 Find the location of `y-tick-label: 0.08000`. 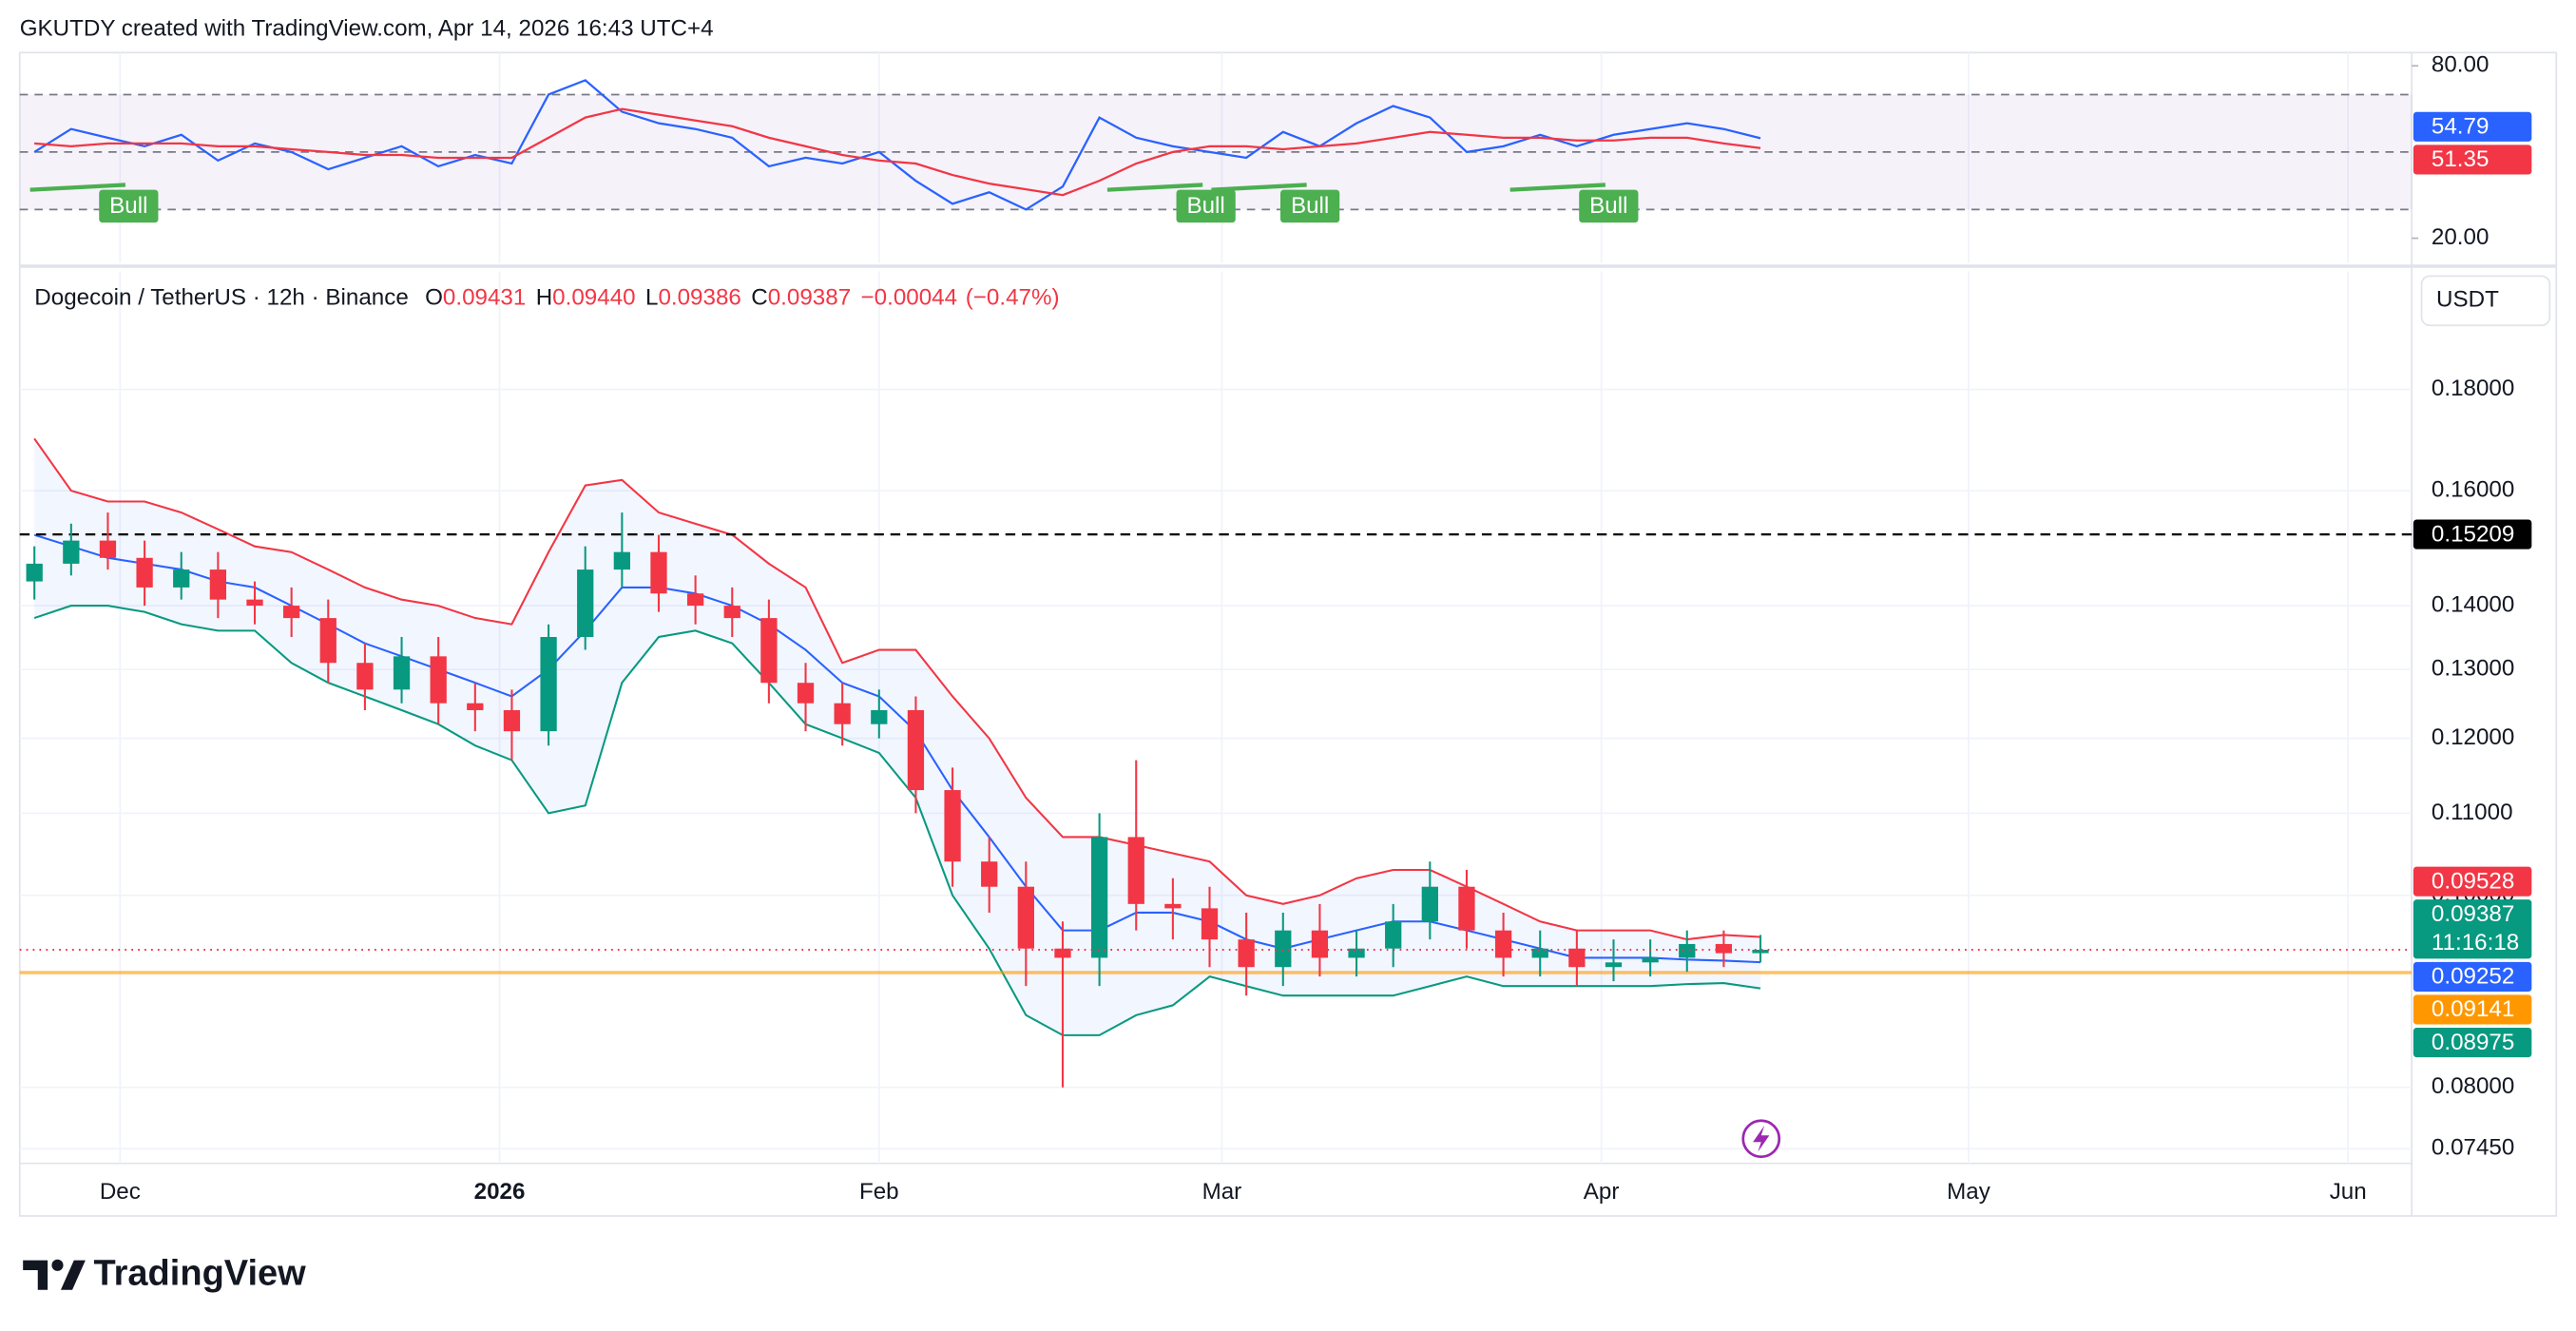

y-tick-label: 0.08000 is located at coordinates (2473, 1086).